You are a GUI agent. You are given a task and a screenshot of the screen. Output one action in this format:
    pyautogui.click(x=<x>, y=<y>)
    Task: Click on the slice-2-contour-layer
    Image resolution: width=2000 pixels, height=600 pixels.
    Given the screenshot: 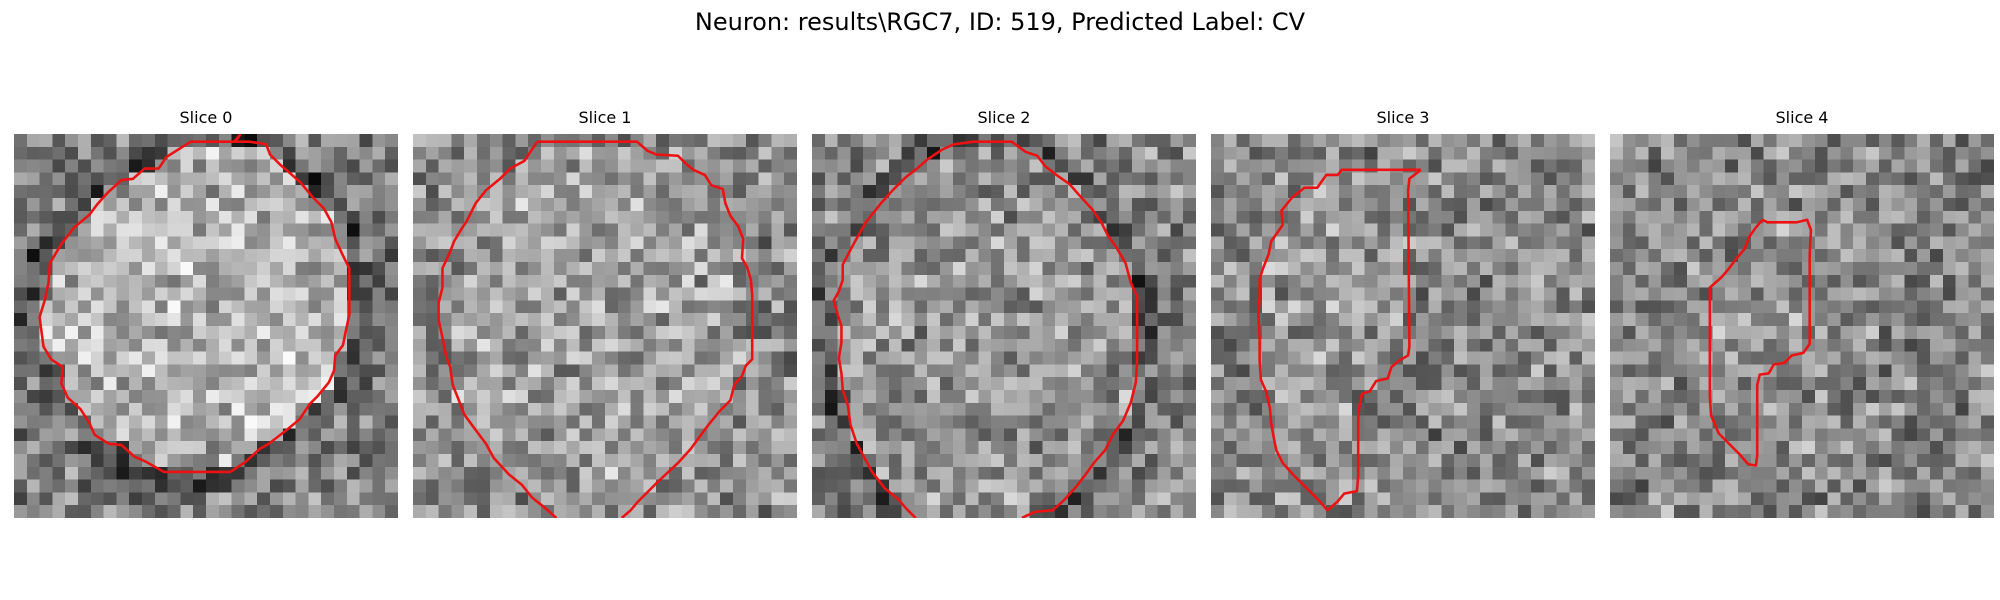 What is the action you would take?
    pyautogui.click(x=985, y=329)
    